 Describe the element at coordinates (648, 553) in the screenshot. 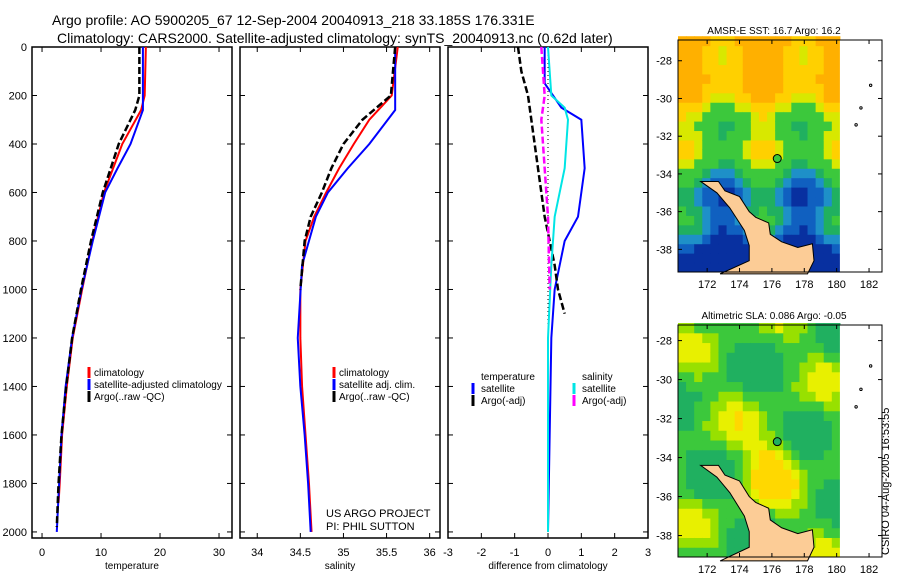

I see `x-tick-label: 3` at that location.